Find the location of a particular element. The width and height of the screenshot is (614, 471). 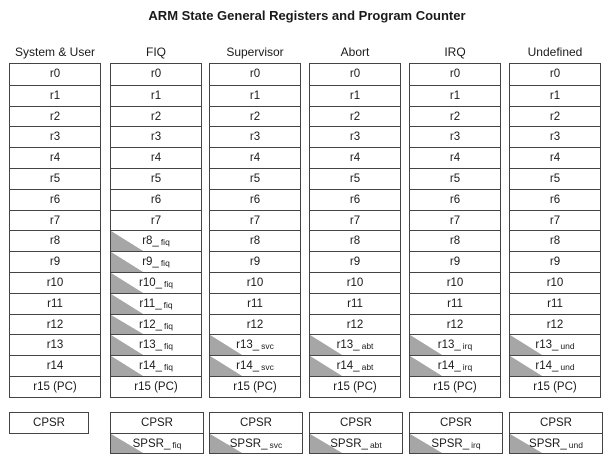

register-name: r14_ abt is located at coordinates (355, 366).